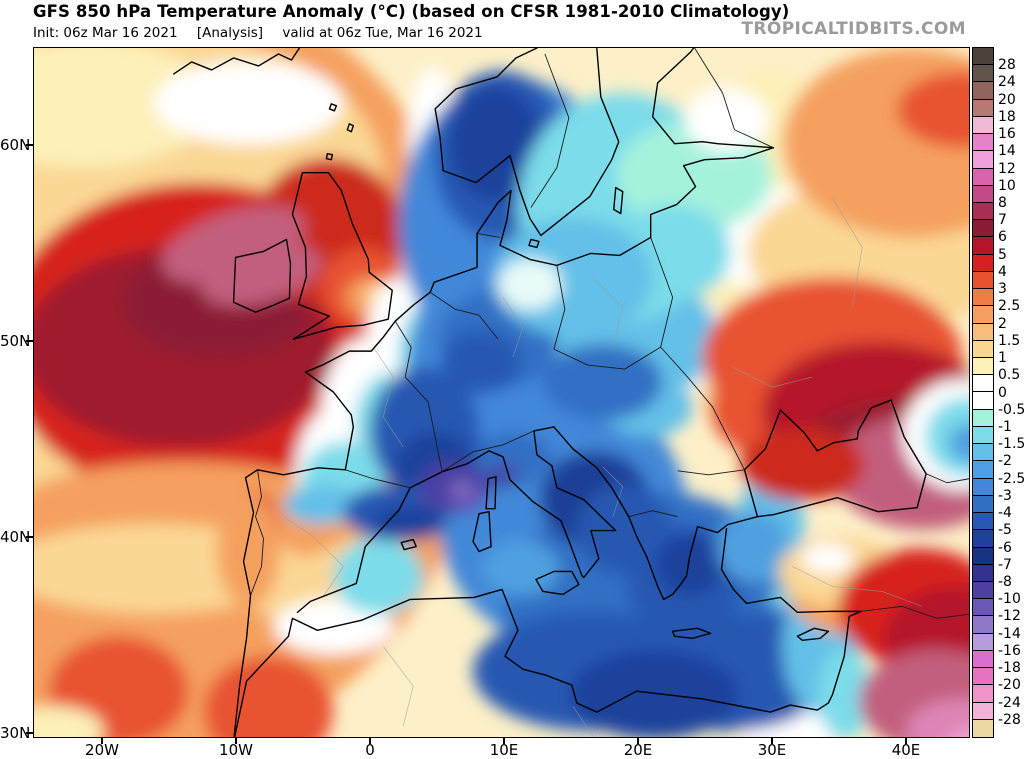 The image size is (1024, 759). Describe the element at coordinates (1009, 719) in the screenshot. I see `colorbar-label: -28` at that location.